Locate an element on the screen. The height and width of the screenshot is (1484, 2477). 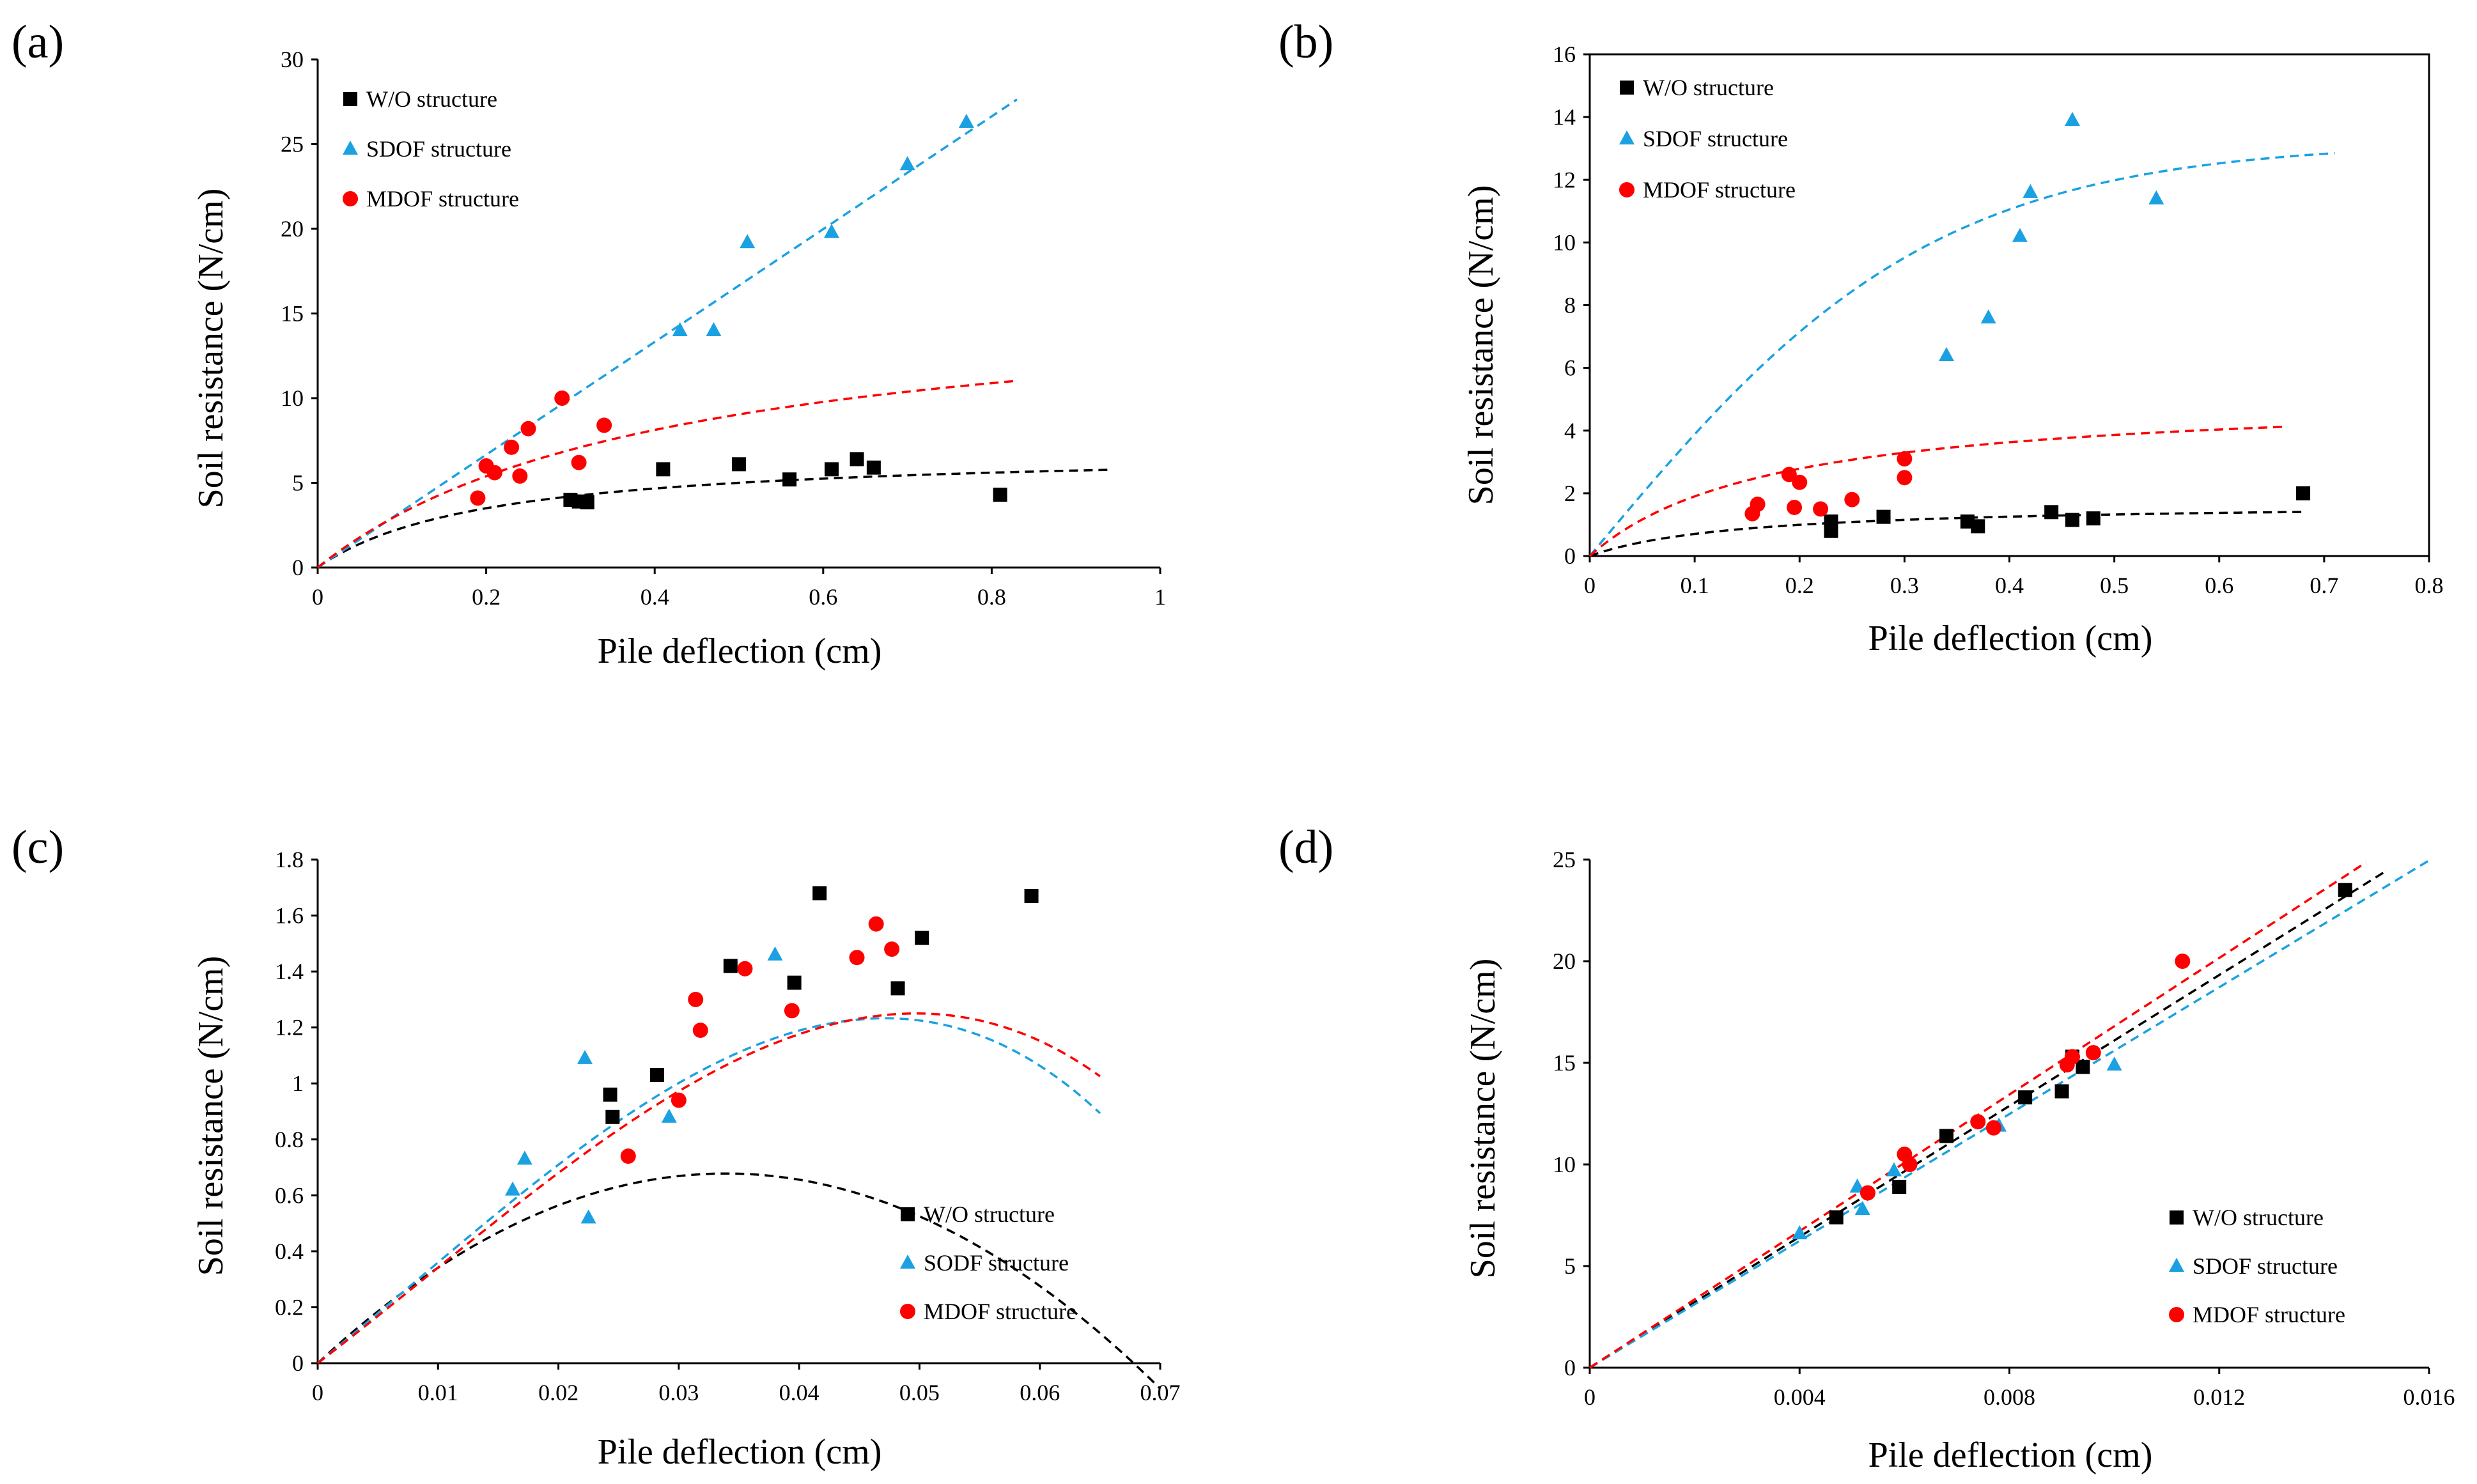
panel-c-points is located at coordinates (772, 1055).